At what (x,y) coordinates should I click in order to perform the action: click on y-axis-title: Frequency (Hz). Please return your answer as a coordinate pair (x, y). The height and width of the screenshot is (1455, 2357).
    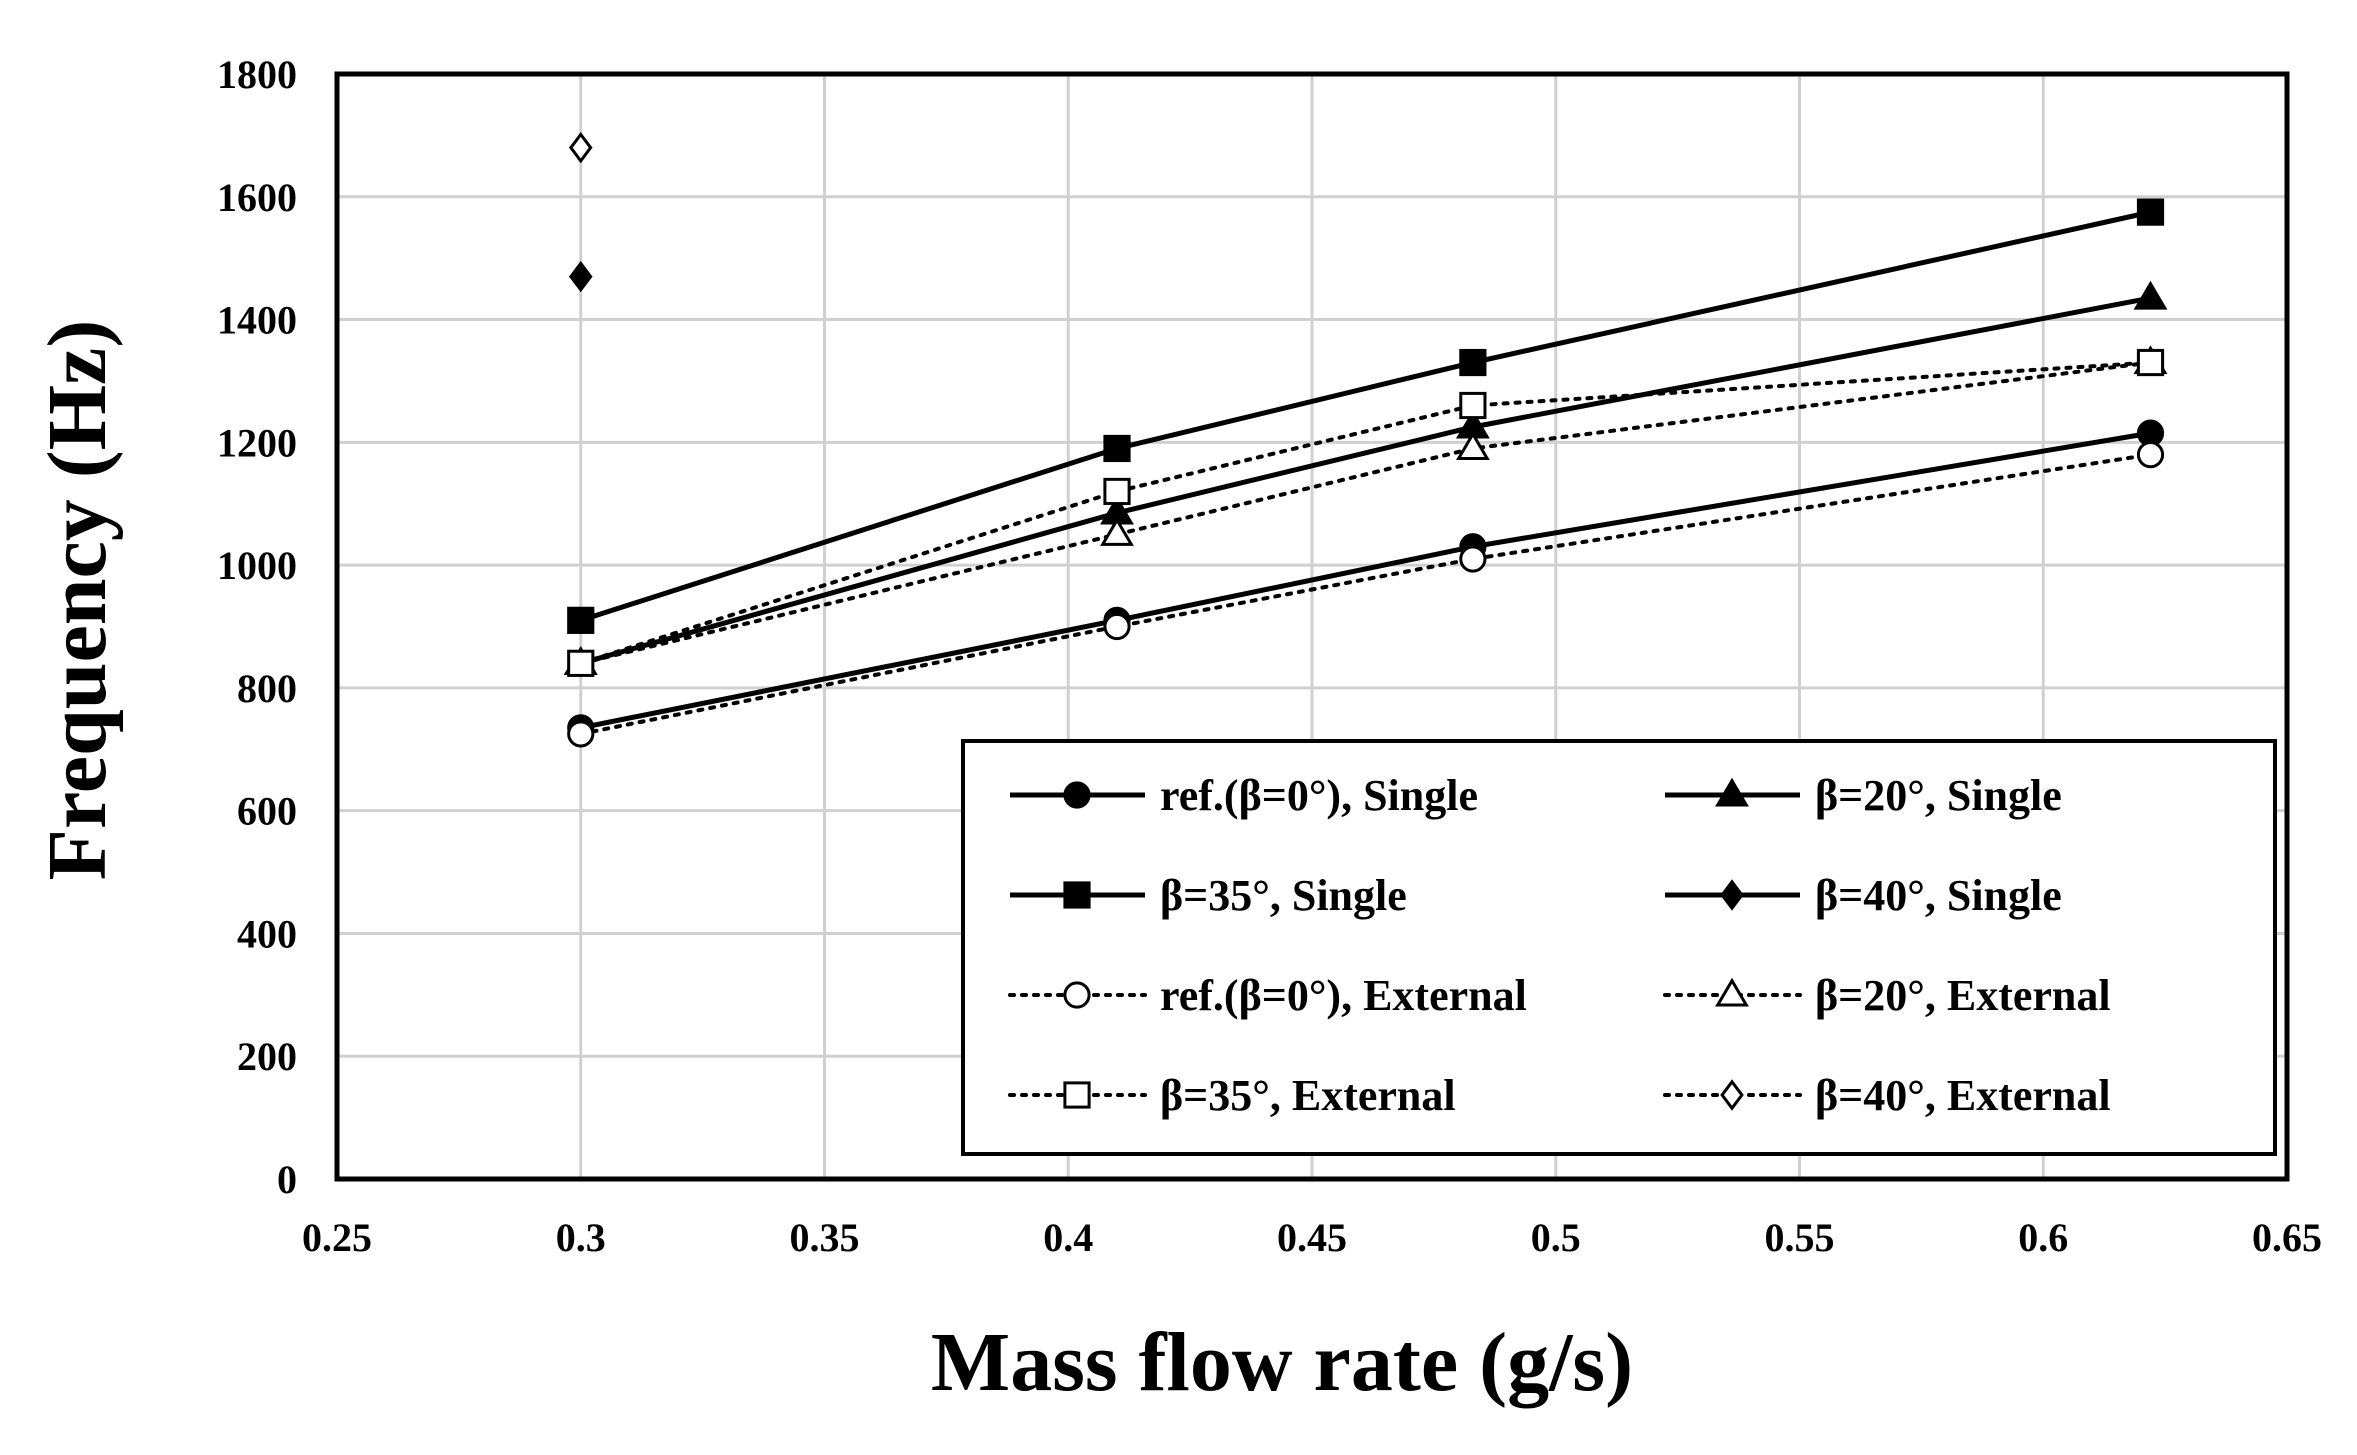
    Looking at the image, I should click on (77, 600).